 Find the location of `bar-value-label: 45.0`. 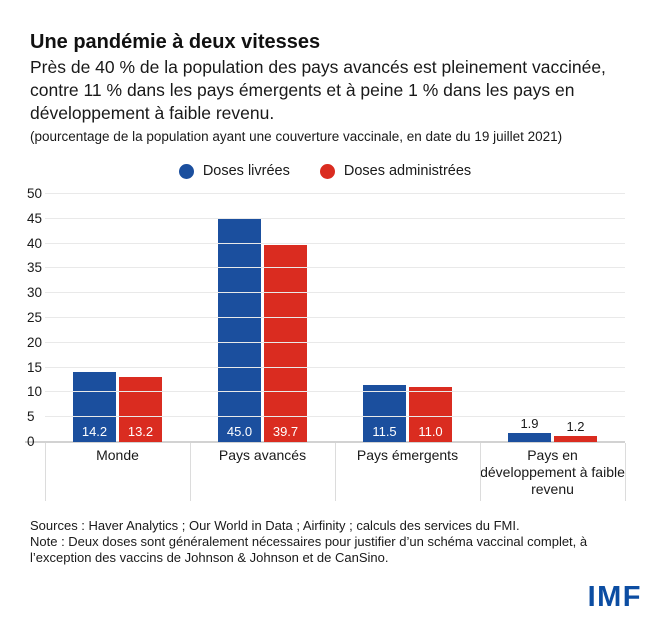

bar-value-label: 45.0 is located at coordinates (239, 431).